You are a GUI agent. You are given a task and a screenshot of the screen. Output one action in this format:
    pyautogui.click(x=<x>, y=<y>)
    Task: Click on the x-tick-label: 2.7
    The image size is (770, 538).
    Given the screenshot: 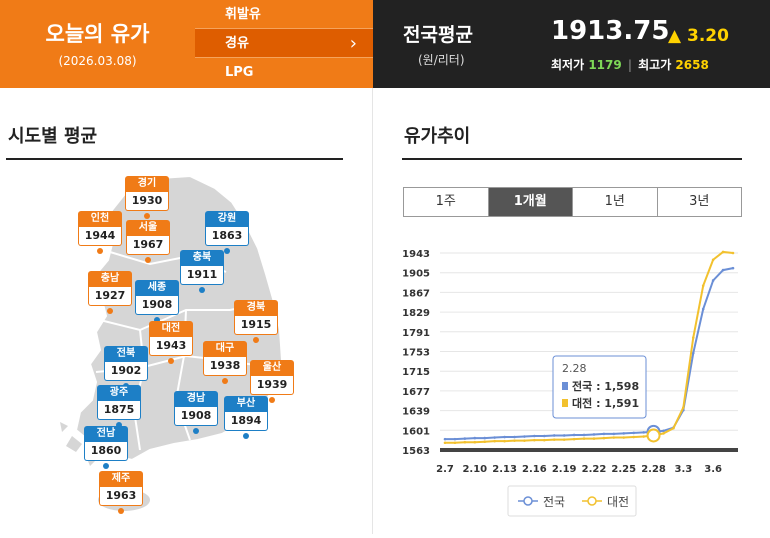 What is the action you would take?
    pyautogui.click(x=445, y=469)
    